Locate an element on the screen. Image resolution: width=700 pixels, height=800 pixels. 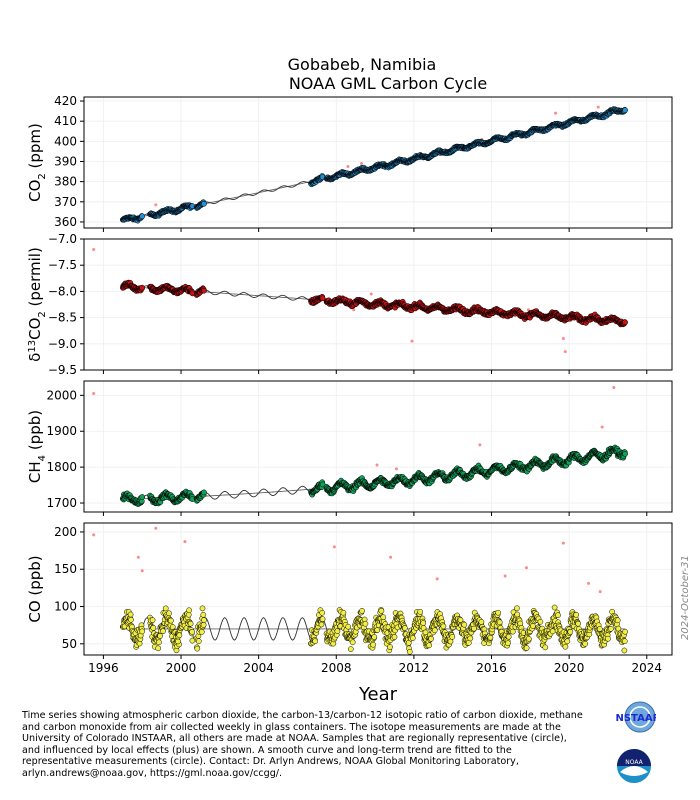
panel-frame is located at coordinates (378, 446).